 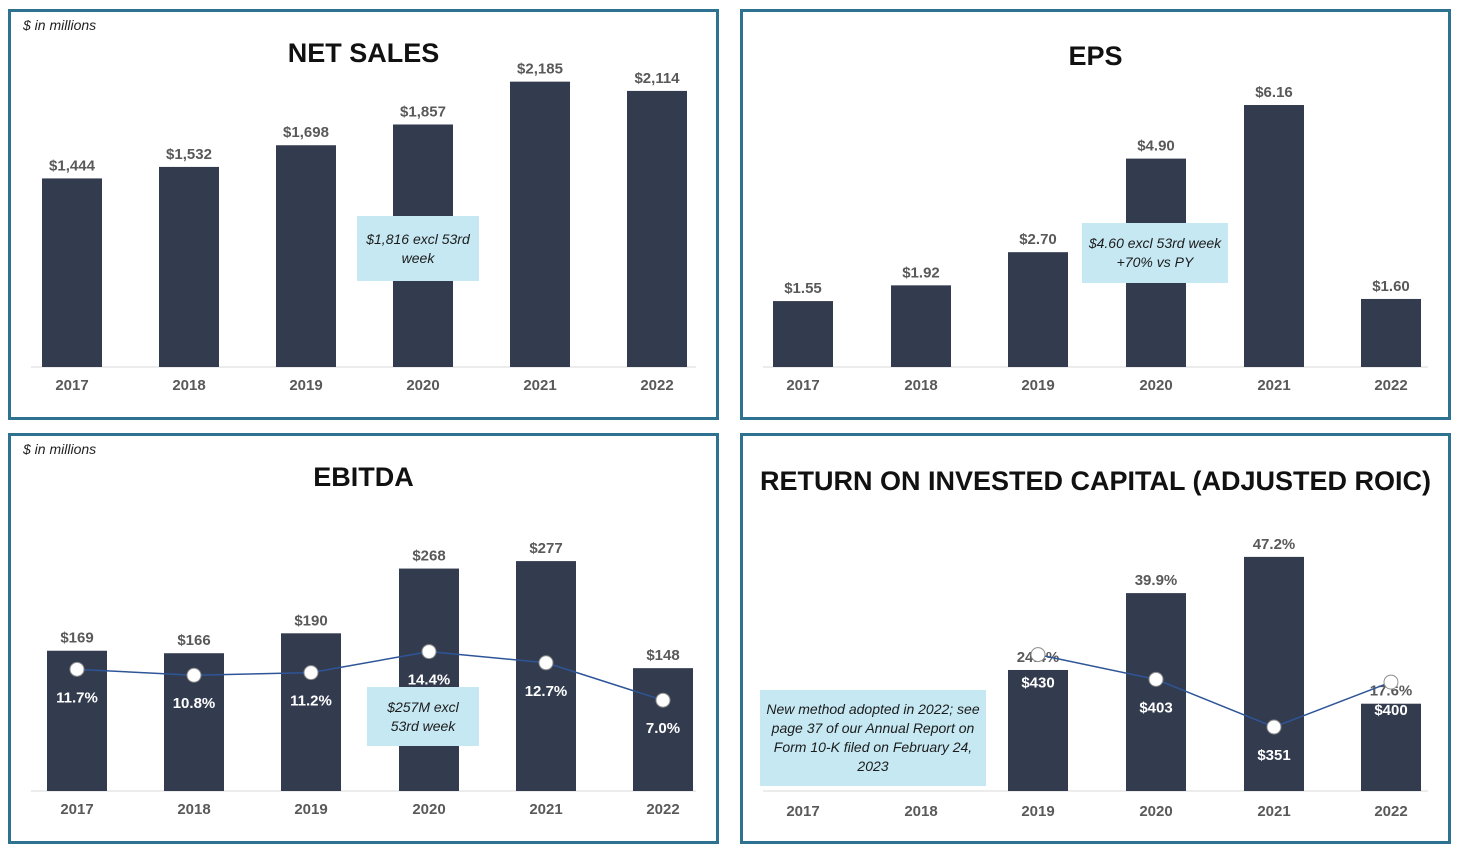 I want to click on data-label: $6.16, so click(x=1274, y=92).